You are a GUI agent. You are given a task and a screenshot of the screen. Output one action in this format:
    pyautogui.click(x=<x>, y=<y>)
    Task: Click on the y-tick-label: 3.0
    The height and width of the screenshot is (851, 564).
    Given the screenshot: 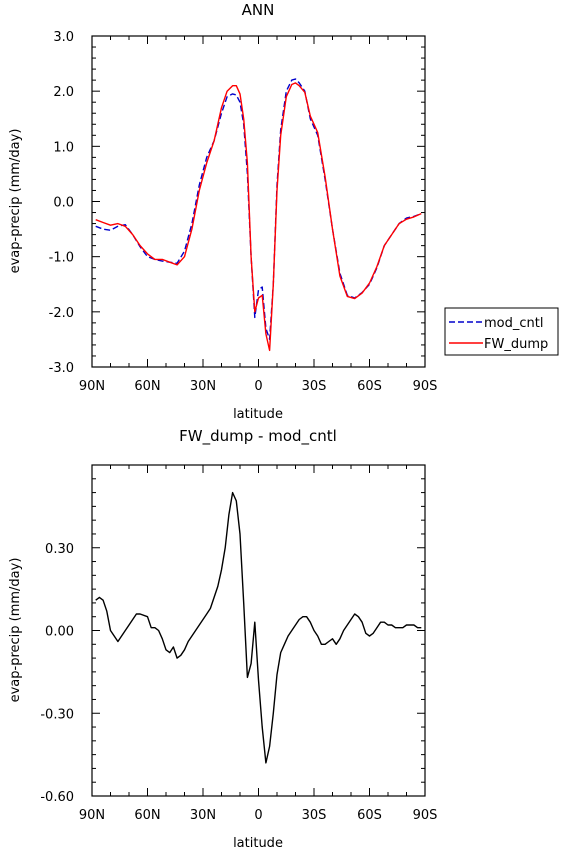 What is the action you would take?
    pyautogui.click(x=63, y=37)
    